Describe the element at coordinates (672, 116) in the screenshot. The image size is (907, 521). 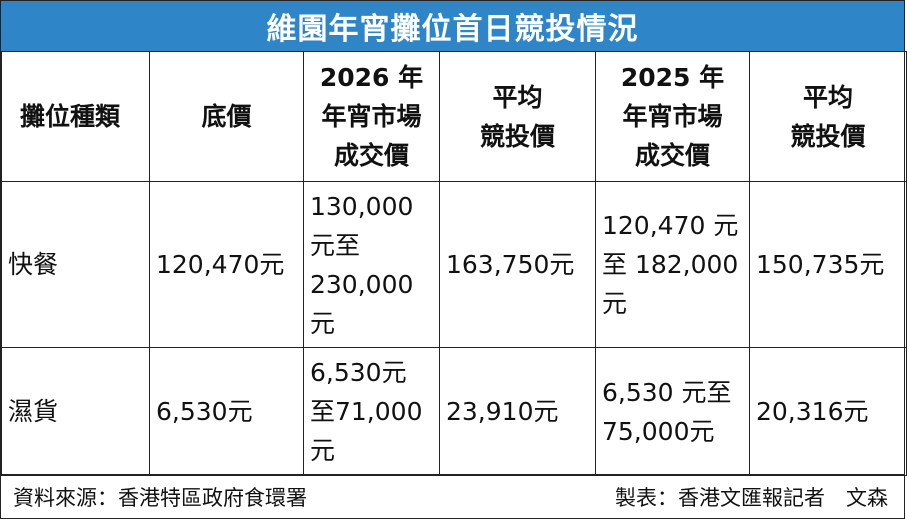
I see `header-2025-price: 2025 年 年宵市場 成交價` at that location.